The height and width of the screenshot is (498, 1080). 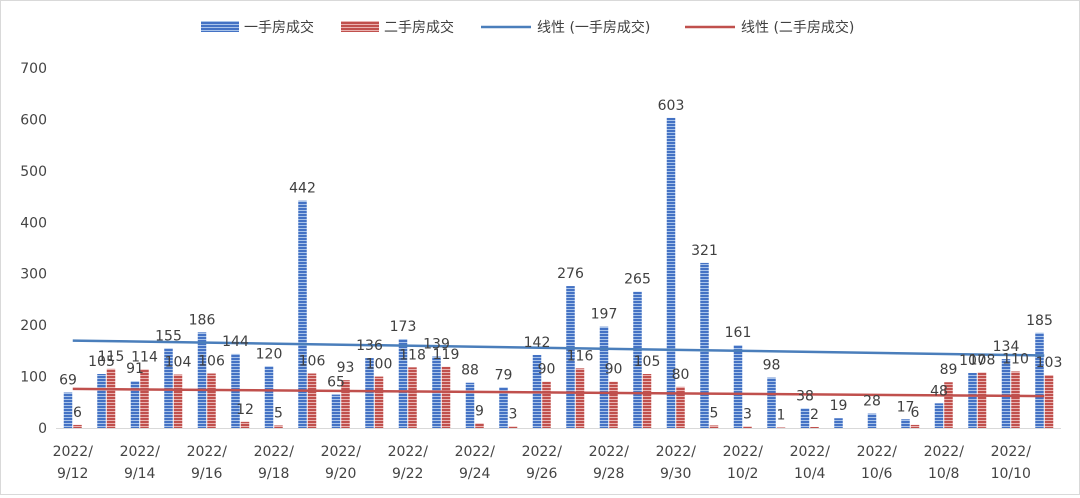 What do you see at coordinates (33, 120) in the screenshot?
I see `y-tick-label: 600` at bounding box center [33, 120].